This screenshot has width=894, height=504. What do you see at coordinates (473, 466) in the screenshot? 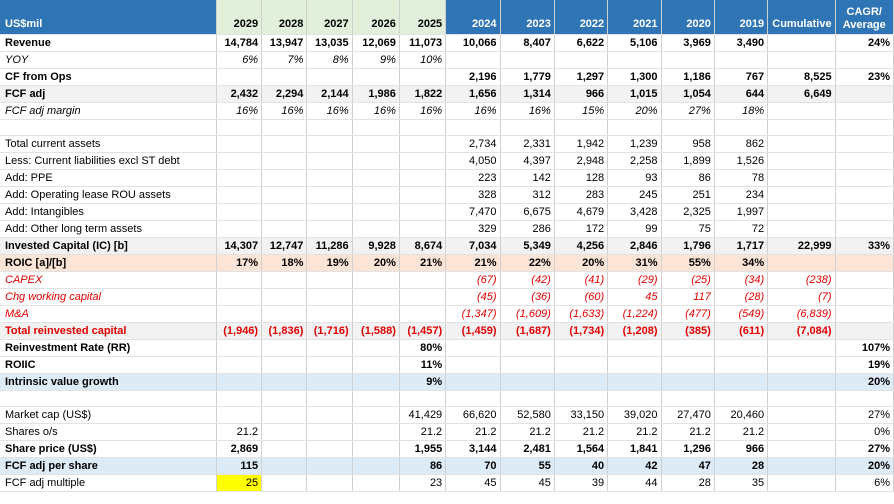
I see `value-cell: 70` at bounding box center [473, 466].